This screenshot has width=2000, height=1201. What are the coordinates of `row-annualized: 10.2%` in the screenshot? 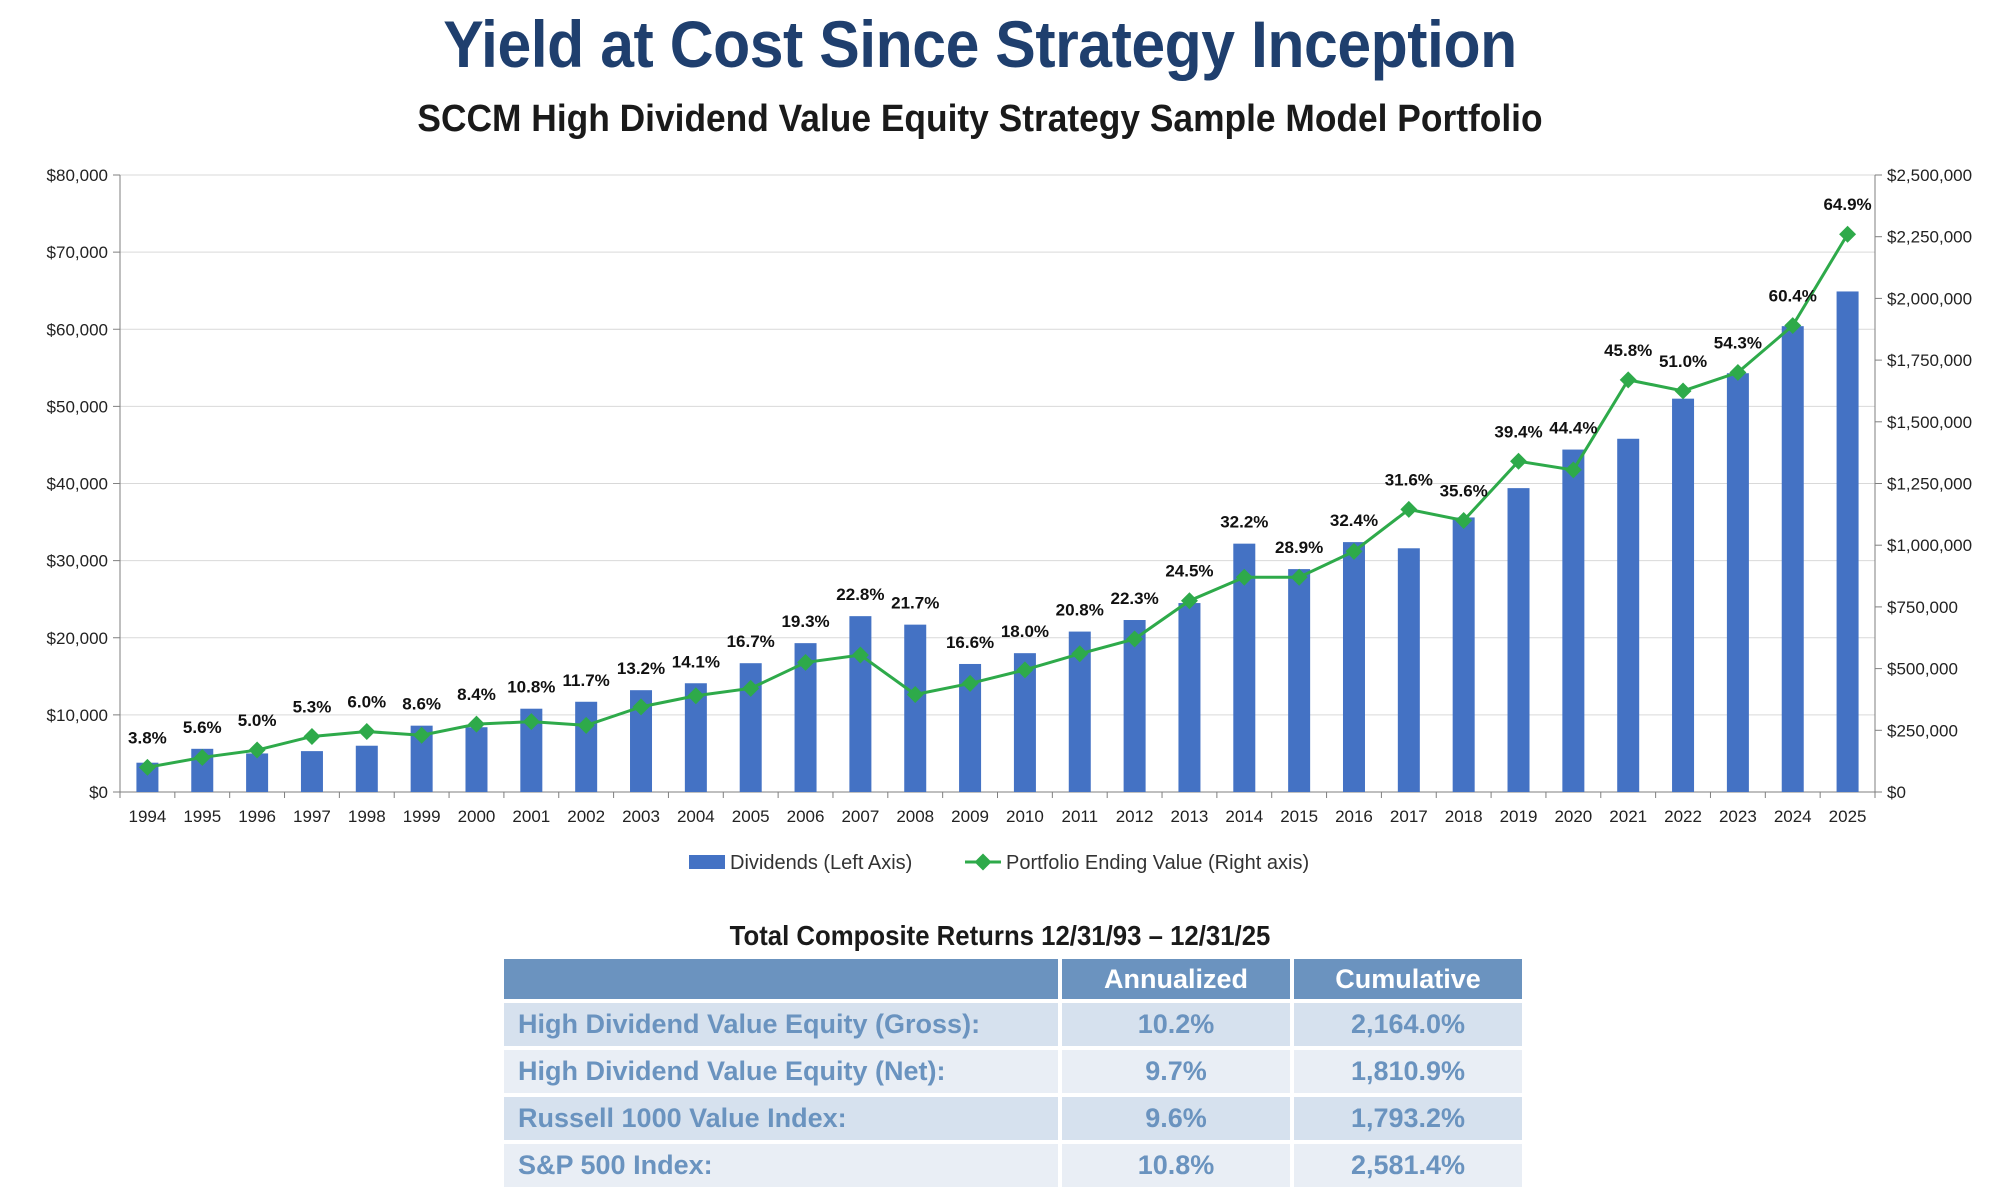 It's located at (1176, 1024).